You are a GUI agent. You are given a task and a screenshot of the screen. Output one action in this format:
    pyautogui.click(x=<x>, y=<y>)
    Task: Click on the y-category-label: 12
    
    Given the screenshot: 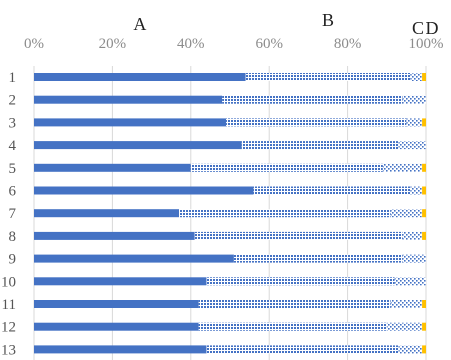 What is the action you would take?
    pyautogui.click(x=8, y=328)
    